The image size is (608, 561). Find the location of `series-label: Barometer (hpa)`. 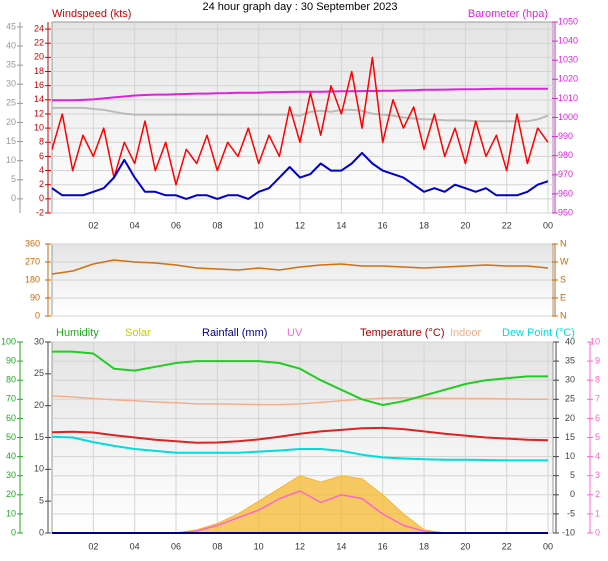

series-label: Barometer (hpa) is located at coordinates (508, 14).